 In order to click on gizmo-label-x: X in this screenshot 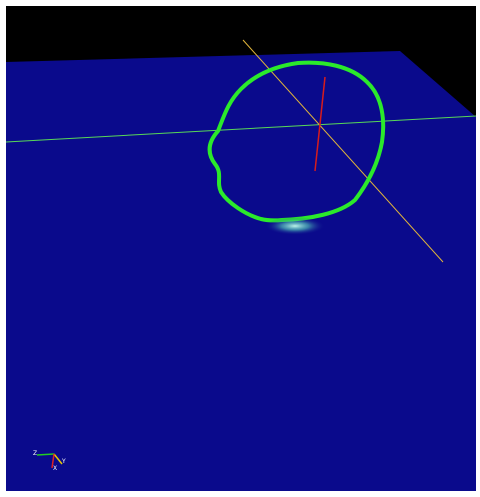, I will do `click(55, 468)`.